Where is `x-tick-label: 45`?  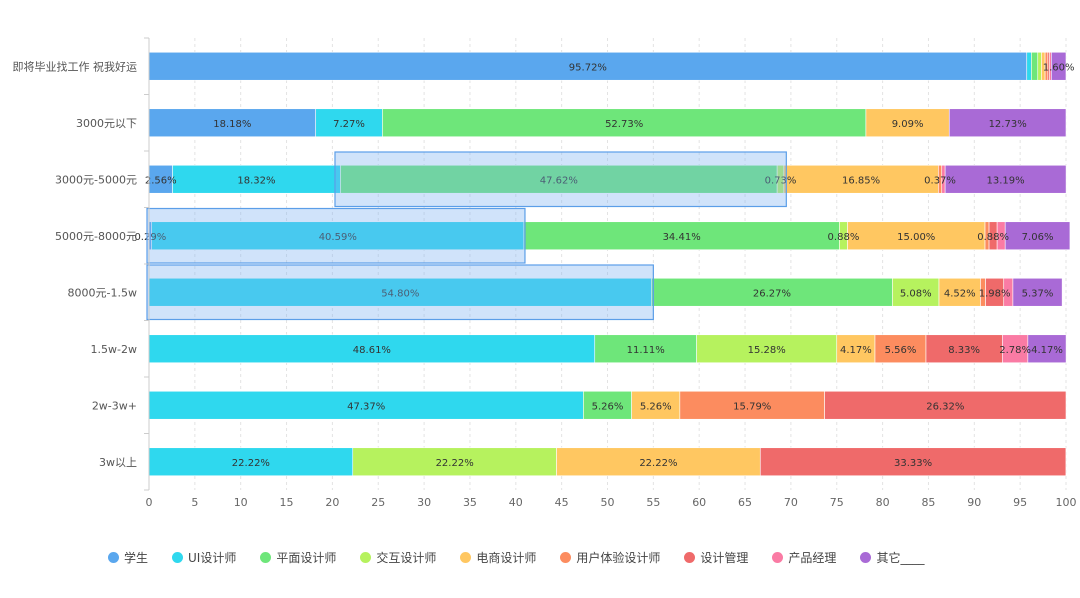 x-tick-label: 45 is located at coordinates (562, 502).